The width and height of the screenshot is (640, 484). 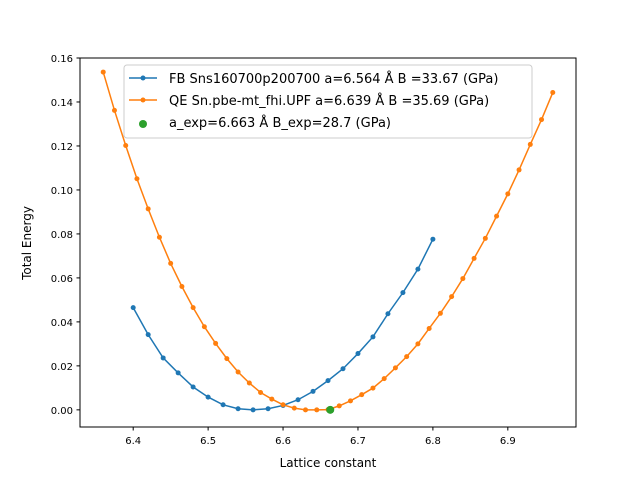 I want to click on y-tick-label: 0.12, so click(x=62, y=147).